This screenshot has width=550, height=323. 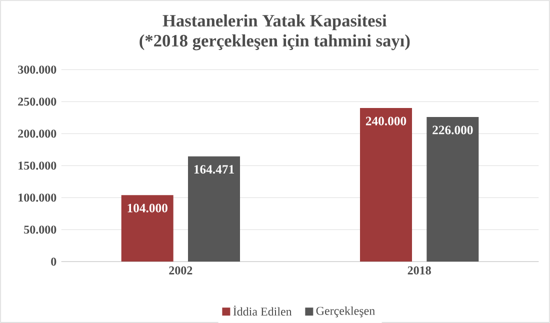 What do you see at coordinates (37, 166) in the screenshot?
I see `y-tick-label: 150.000` at bounding box center [37, 166].